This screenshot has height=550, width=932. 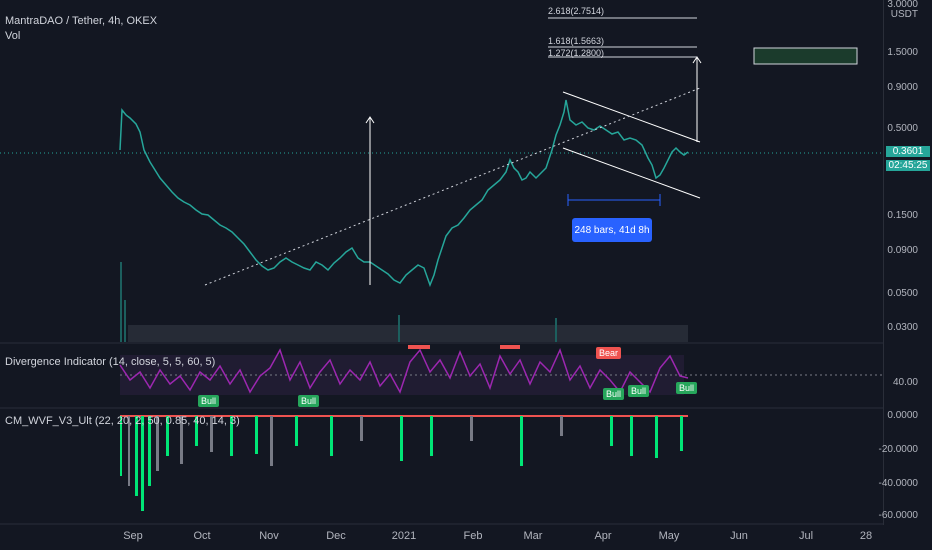 What do you see at coordinates (576, 53) in the screenshot?
I see `fib-label-1272: 1.272(1.2800)` at bounding box center [576, 53].